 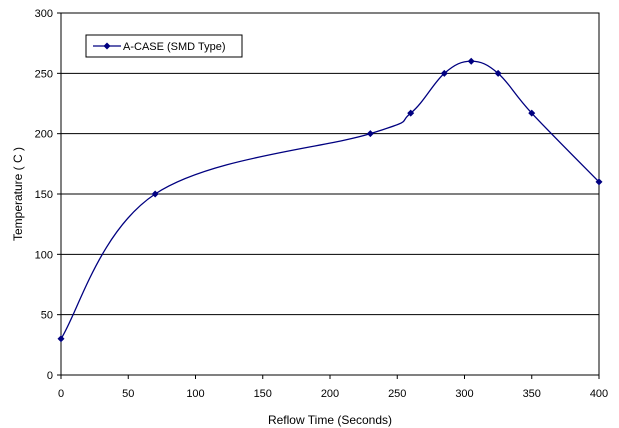 What do you see at coordinates (18, 194) in the screenshot?
I see `y-axis-title: Temperature ( C )` at bounding box center [18, 194].